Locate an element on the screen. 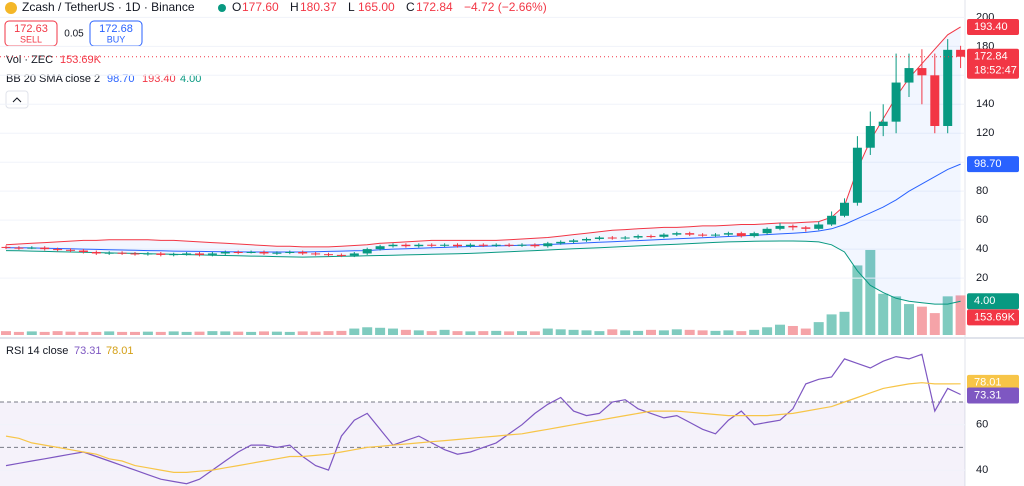 The image size is (1024, 486). bb-upper-badge: 193.40 is located at coordinates (991, 27).